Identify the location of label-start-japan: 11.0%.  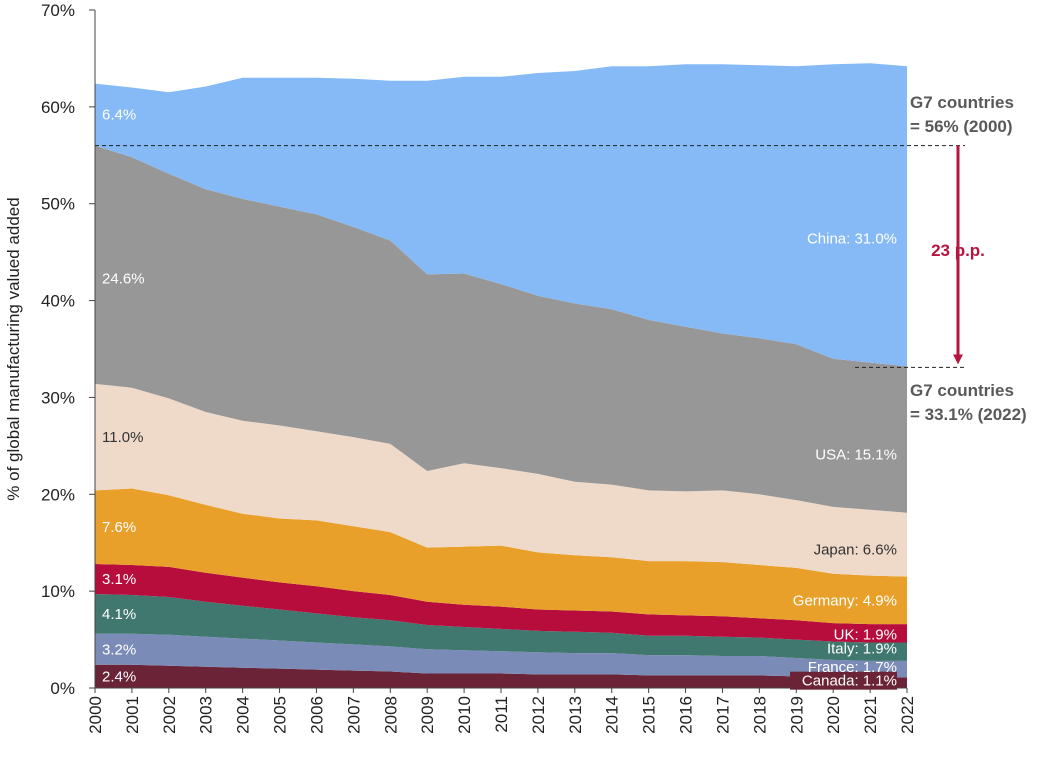
(122, 437).